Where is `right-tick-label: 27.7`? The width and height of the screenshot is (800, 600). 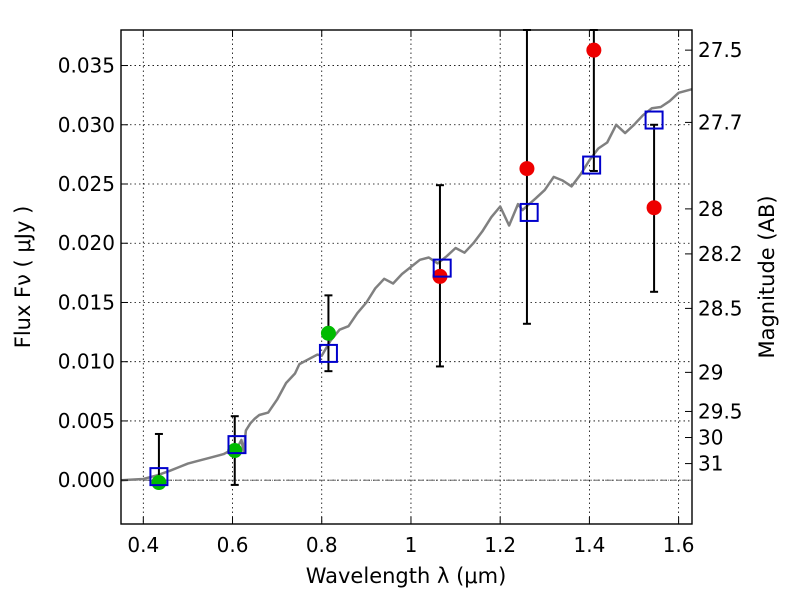 right-tick-label: 27.7 is located at coordinates (720, 122).